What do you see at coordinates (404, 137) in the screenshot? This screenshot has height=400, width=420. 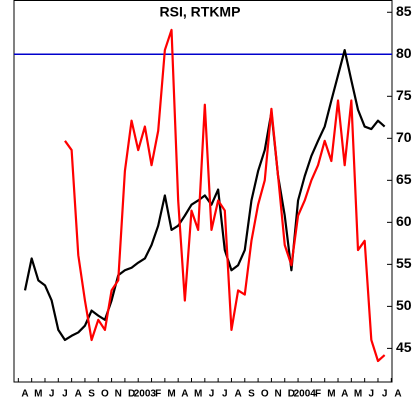 I see `y-tick-label: 70` at bounding box center [404, 137].